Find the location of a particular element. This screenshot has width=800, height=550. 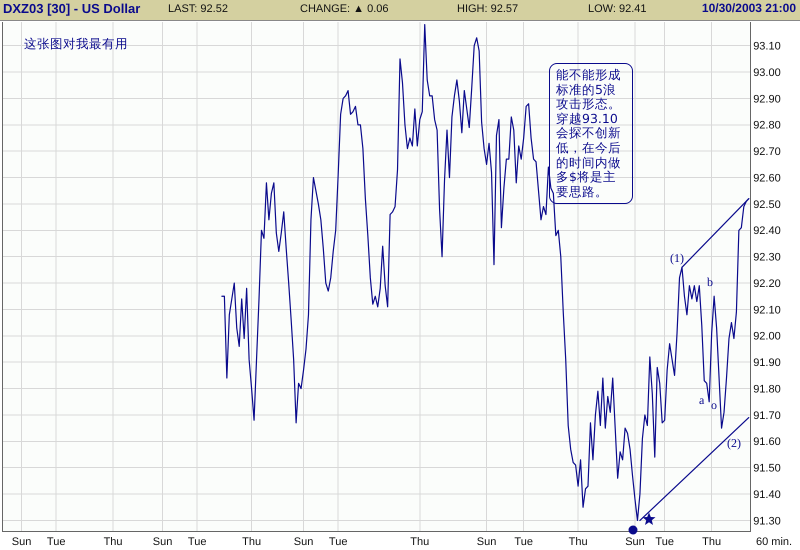

y-tick-label: 92.90 is located at coordinates (767, 99).